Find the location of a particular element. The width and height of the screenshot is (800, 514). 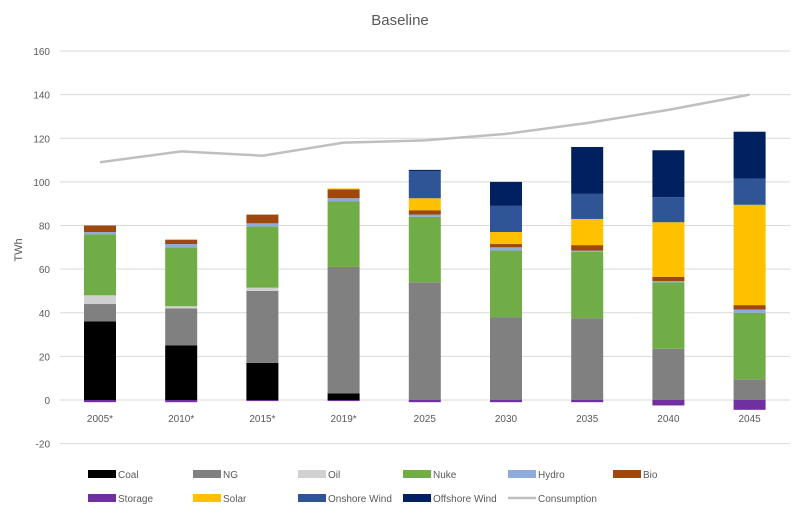

x-tick-label: 2030 is located at coordinates (506, 419).